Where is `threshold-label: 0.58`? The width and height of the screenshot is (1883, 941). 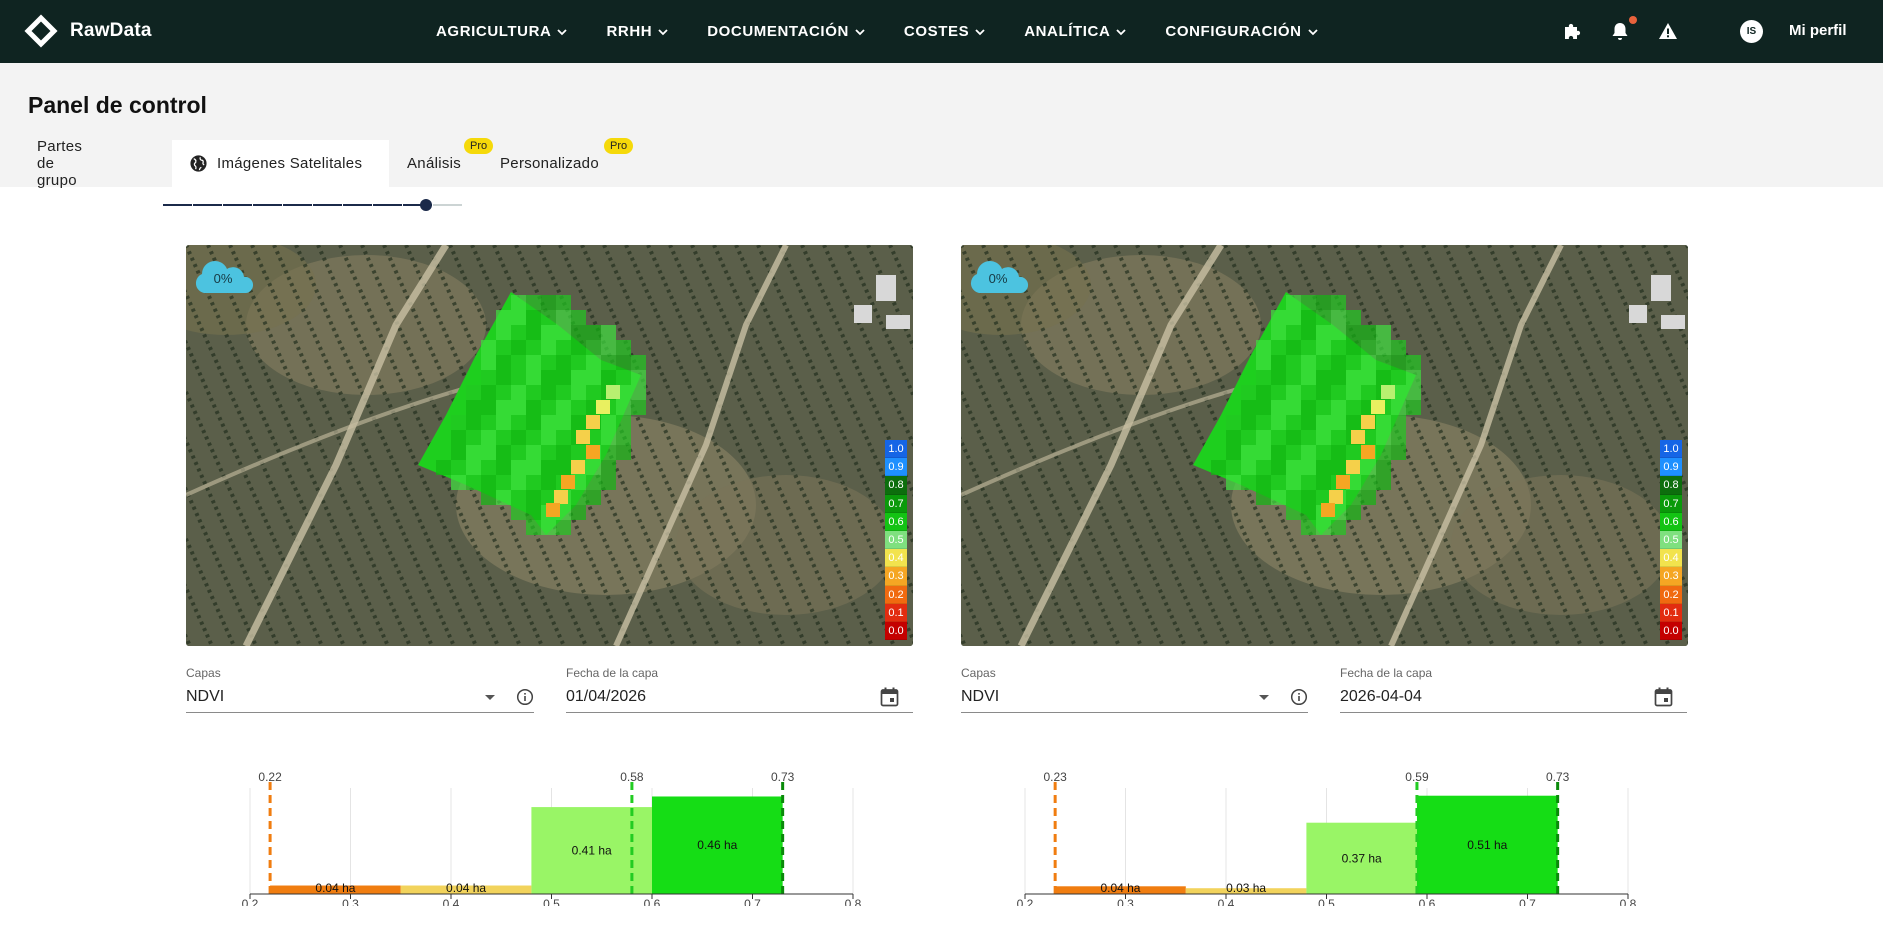
threshold-label: 0.58 is located at coordinates (632, 777).